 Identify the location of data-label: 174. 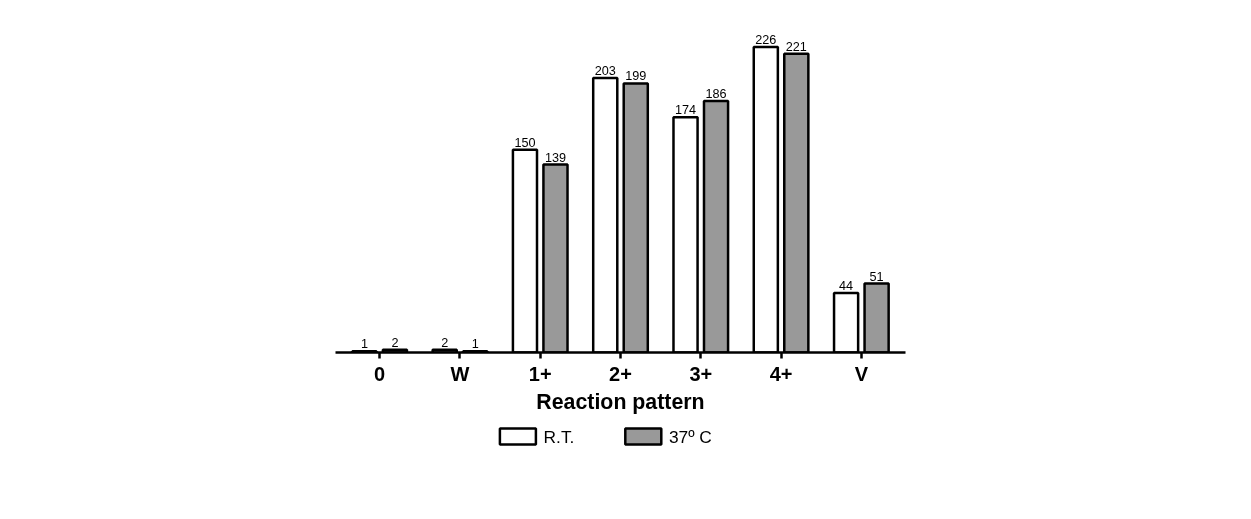
(685, 110).